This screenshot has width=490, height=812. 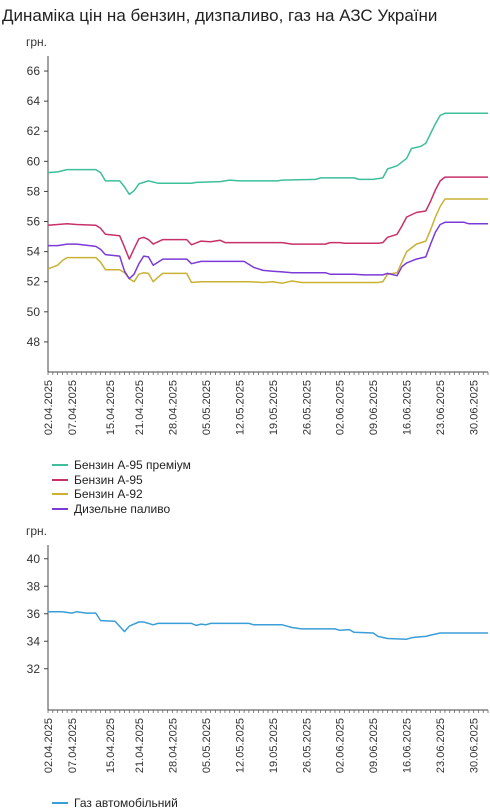 I want to click on legend-item: Газ автомобільний, so click(x=115, y=803).